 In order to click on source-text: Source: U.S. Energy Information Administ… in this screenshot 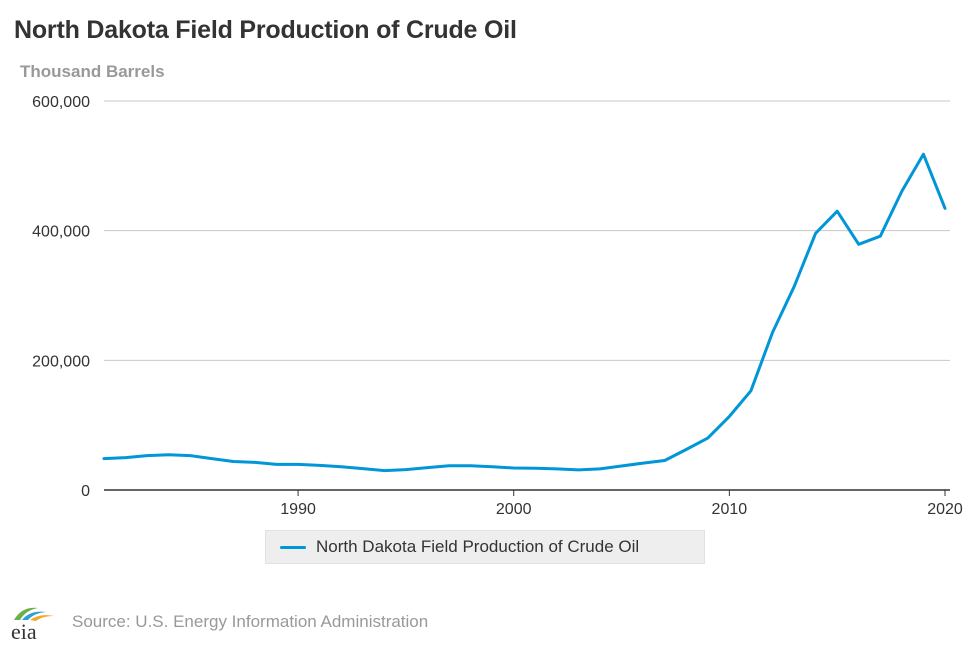, I will do `click(250, 621)`.